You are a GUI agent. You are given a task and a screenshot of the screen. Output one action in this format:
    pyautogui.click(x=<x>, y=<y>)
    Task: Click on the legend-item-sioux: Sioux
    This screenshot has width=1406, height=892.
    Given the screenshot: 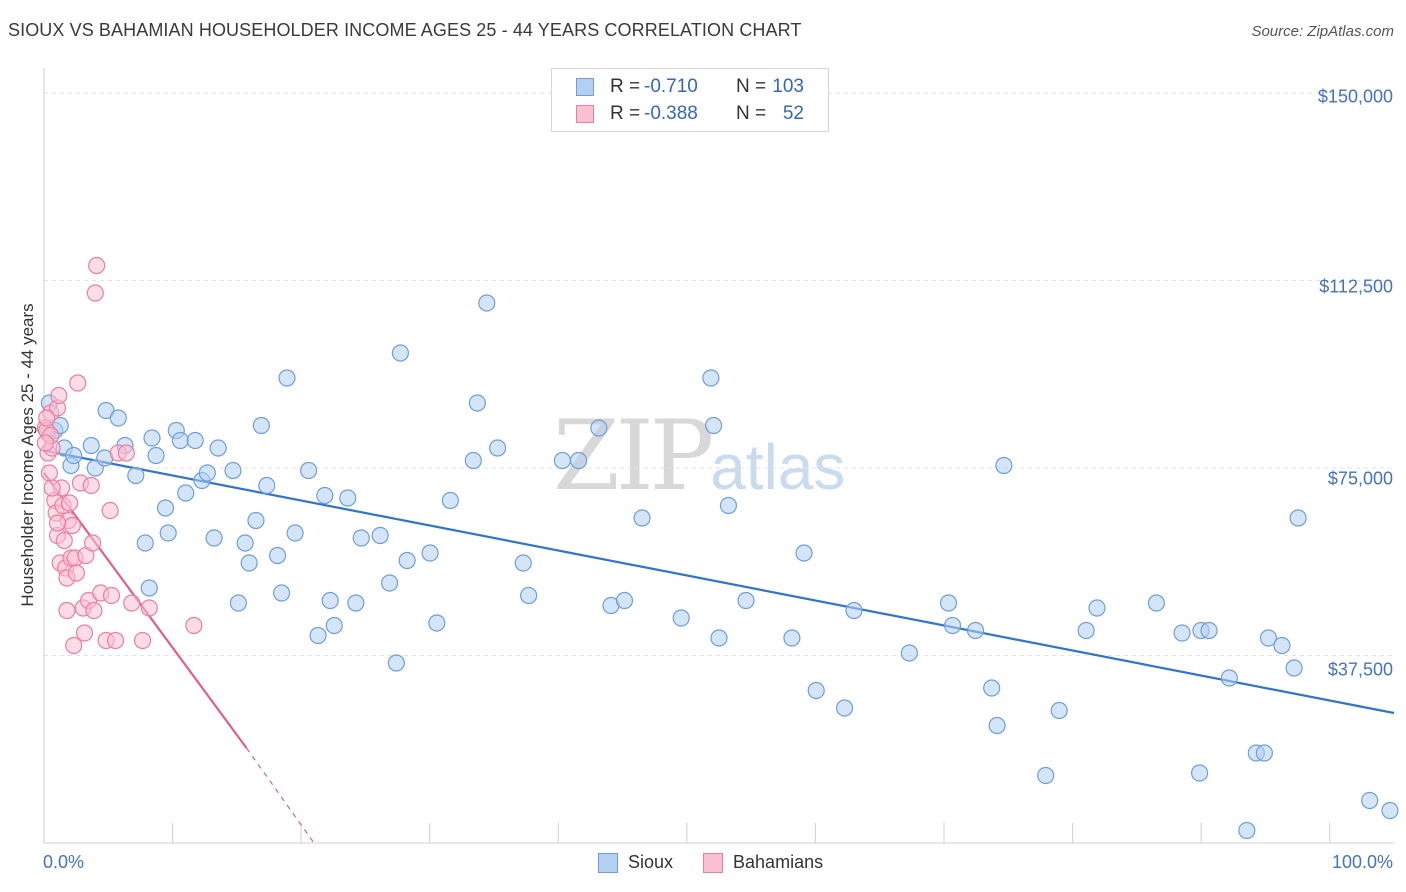 What is the action you would take?
    pyautogui.click(x=635, y=862)
    